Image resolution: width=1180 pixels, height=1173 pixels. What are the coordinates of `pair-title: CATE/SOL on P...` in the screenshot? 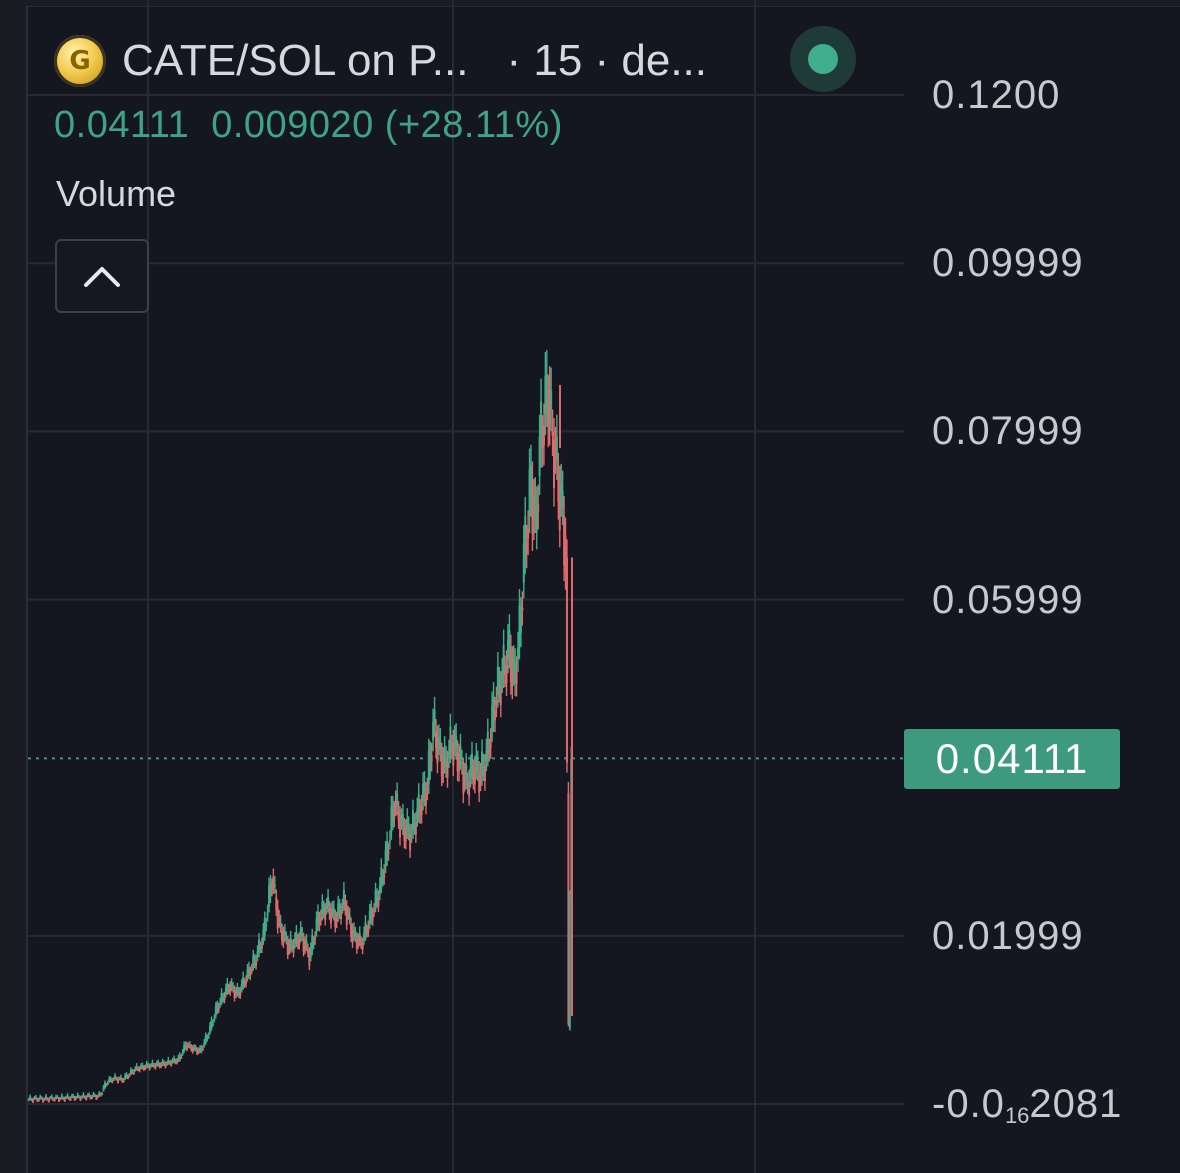 It's located at (295, 60).